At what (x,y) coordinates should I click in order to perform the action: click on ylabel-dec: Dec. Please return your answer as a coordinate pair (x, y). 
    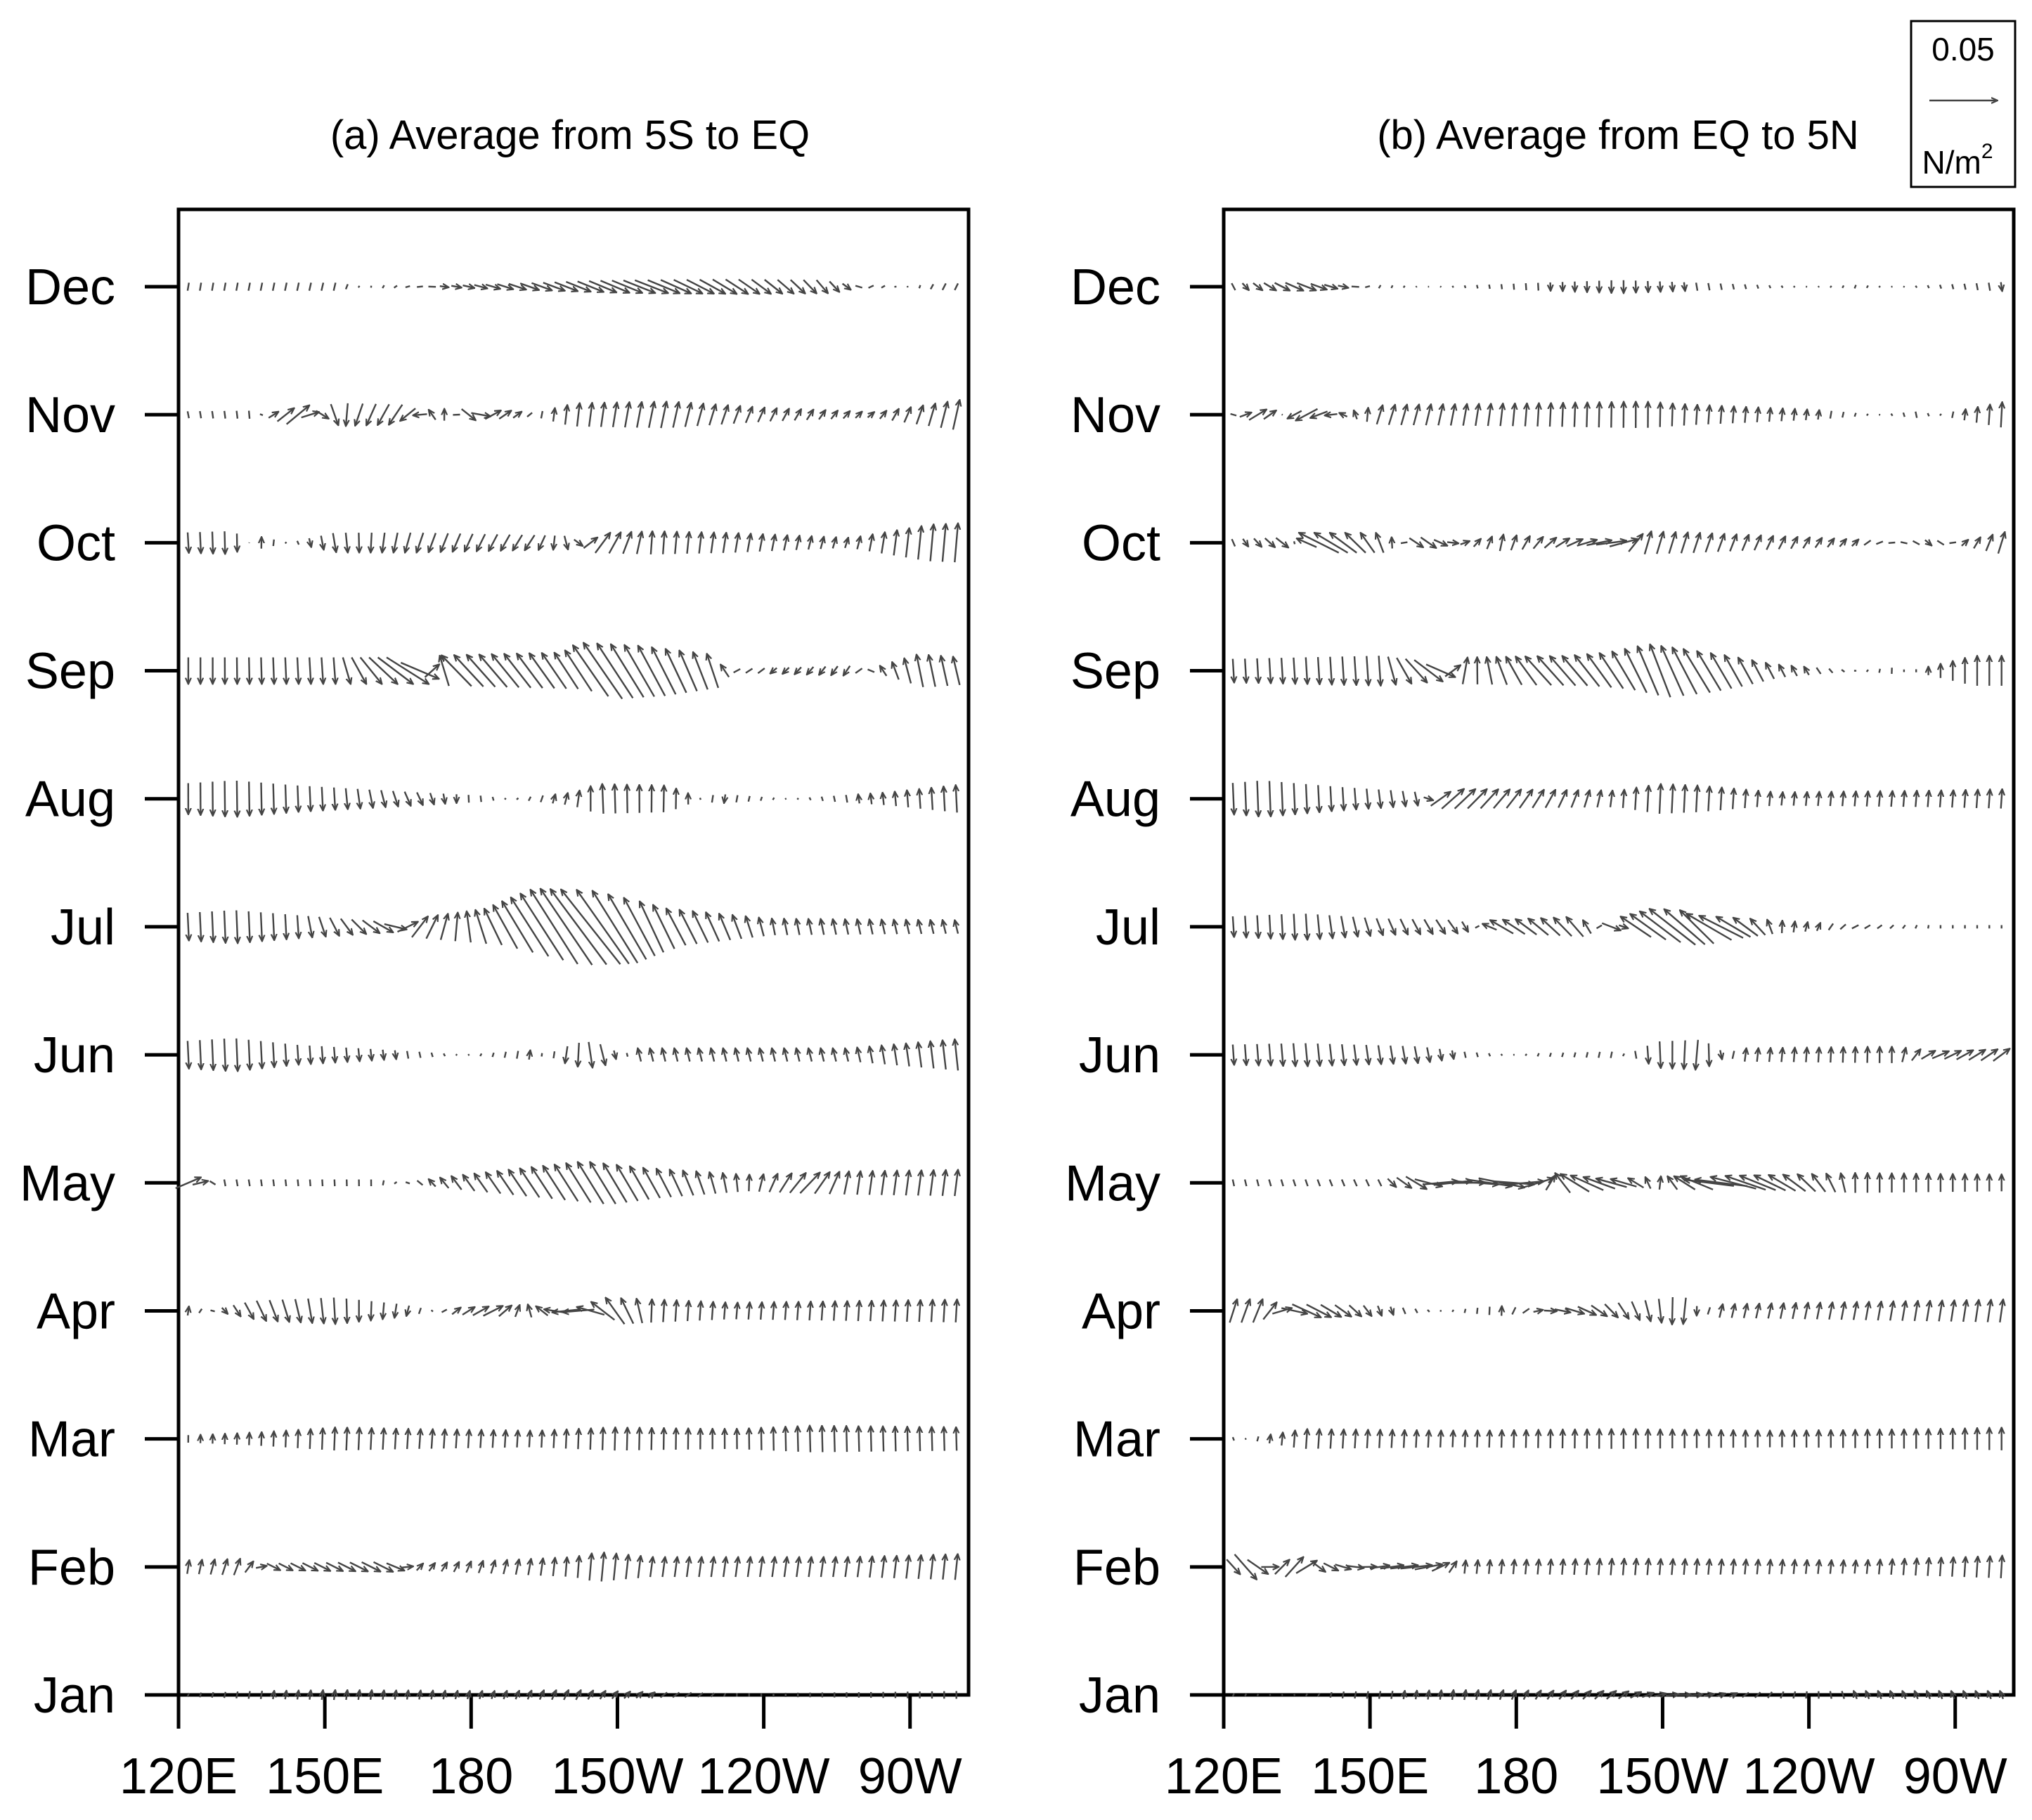
    Looking at the image, I should click on (70, 288).